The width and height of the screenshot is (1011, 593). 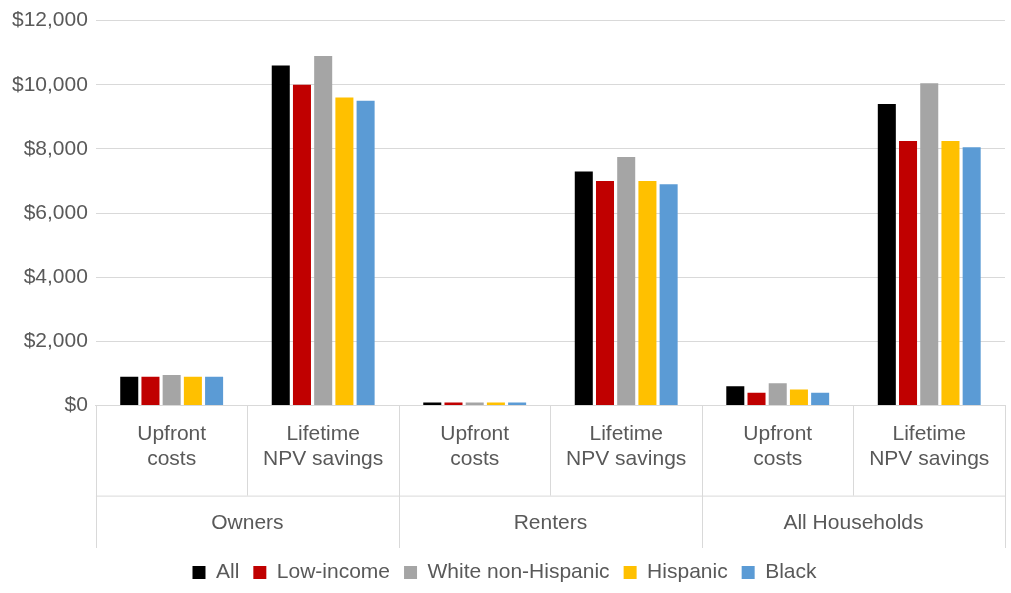 I want to click on legend-label: White non-Hispanic, so click(x=518, y=571).